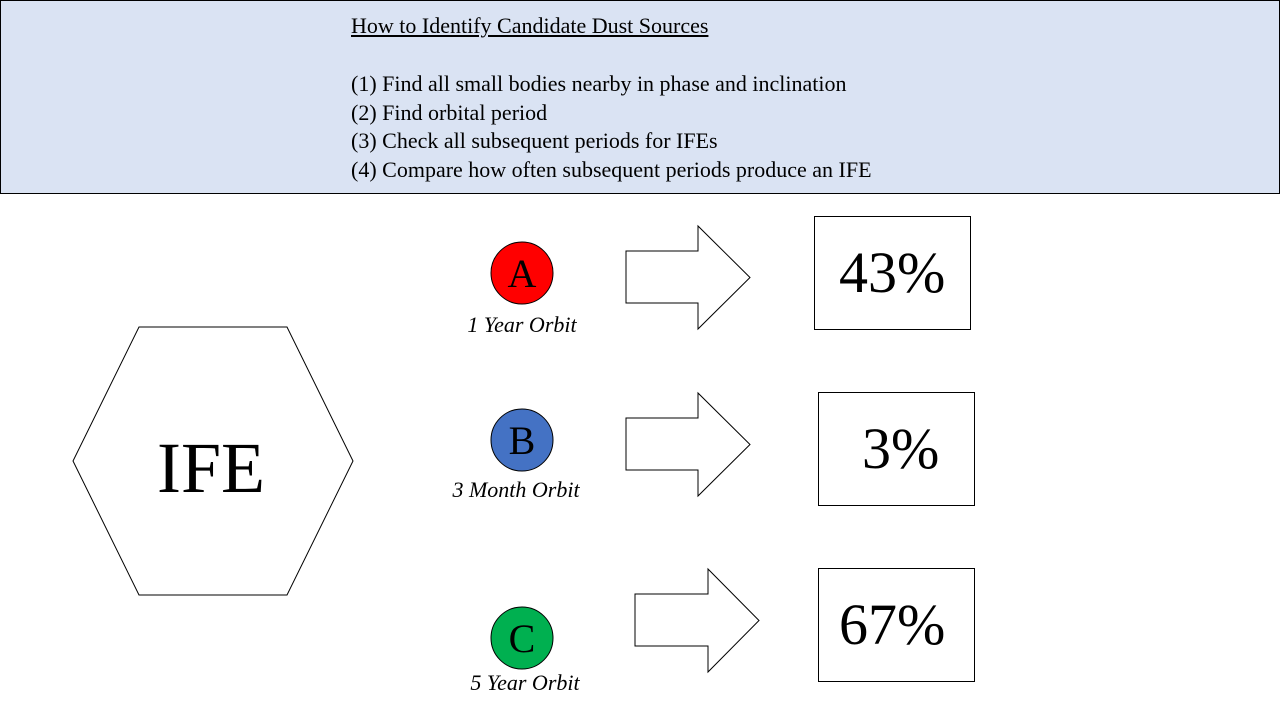 Image resolution: width=1280 pixels, height=720 pixels. Describe the element at coordinates (901, 448) in the screenshot. I see `candidate-b-percent: 3%` at that location.